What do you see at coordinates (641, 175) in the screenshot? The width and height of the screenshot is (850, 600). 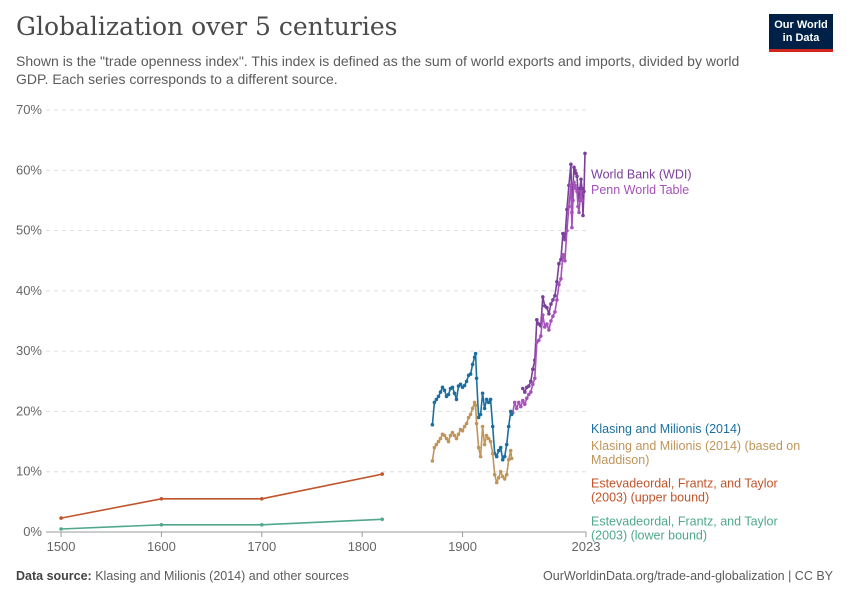 I see `series-label-0: World Bank (WDI)` at bounding box center [641, 175].